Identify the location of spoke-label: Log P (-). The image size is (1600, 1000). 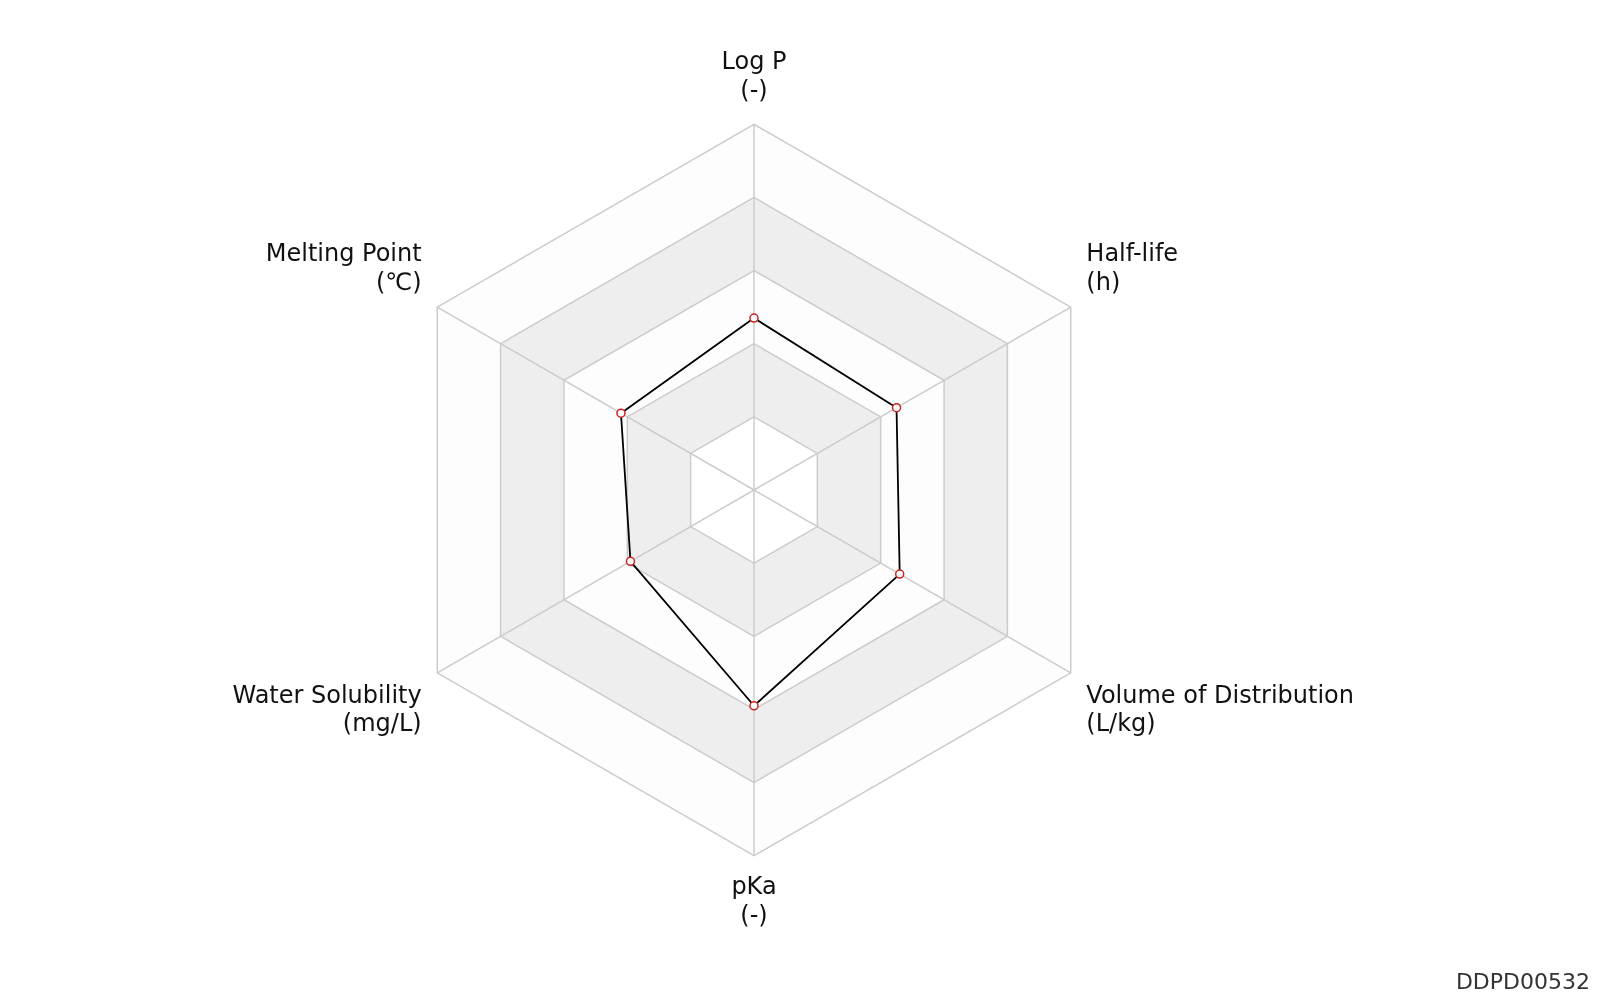
(754, 76).